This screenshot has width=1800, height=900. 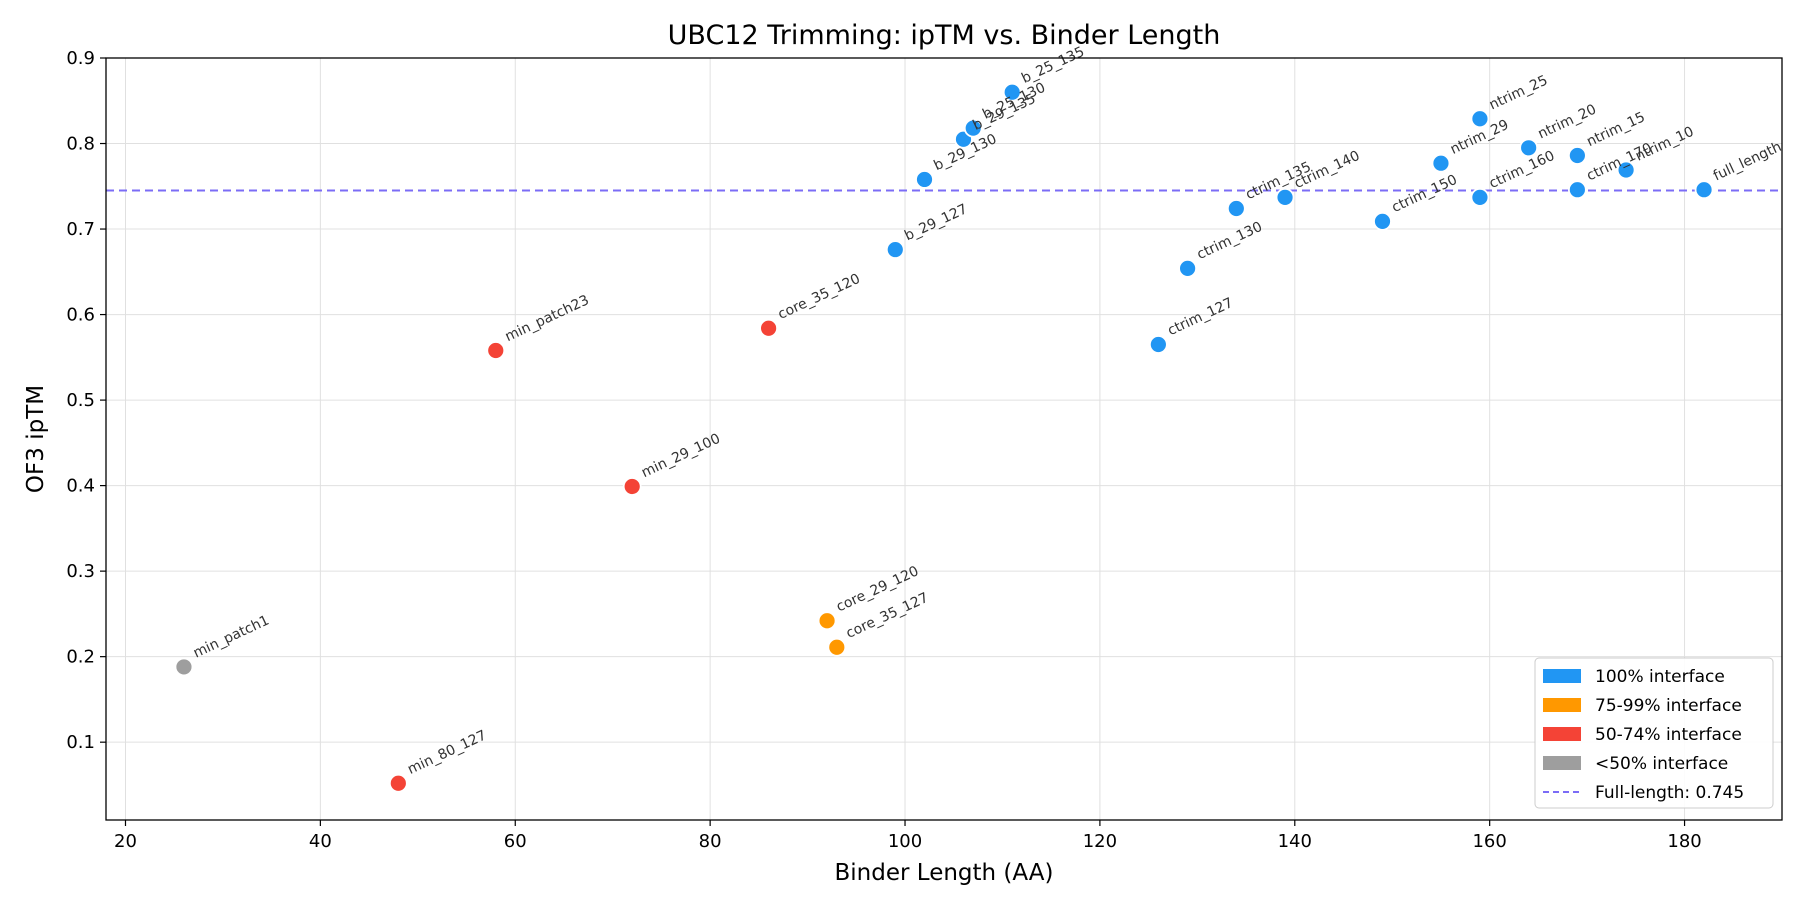 What do you see at coordinates (1661, 764) in the screenshot?
I see `legend-label-low: <50% interface` at bounding box center [1661, 764].